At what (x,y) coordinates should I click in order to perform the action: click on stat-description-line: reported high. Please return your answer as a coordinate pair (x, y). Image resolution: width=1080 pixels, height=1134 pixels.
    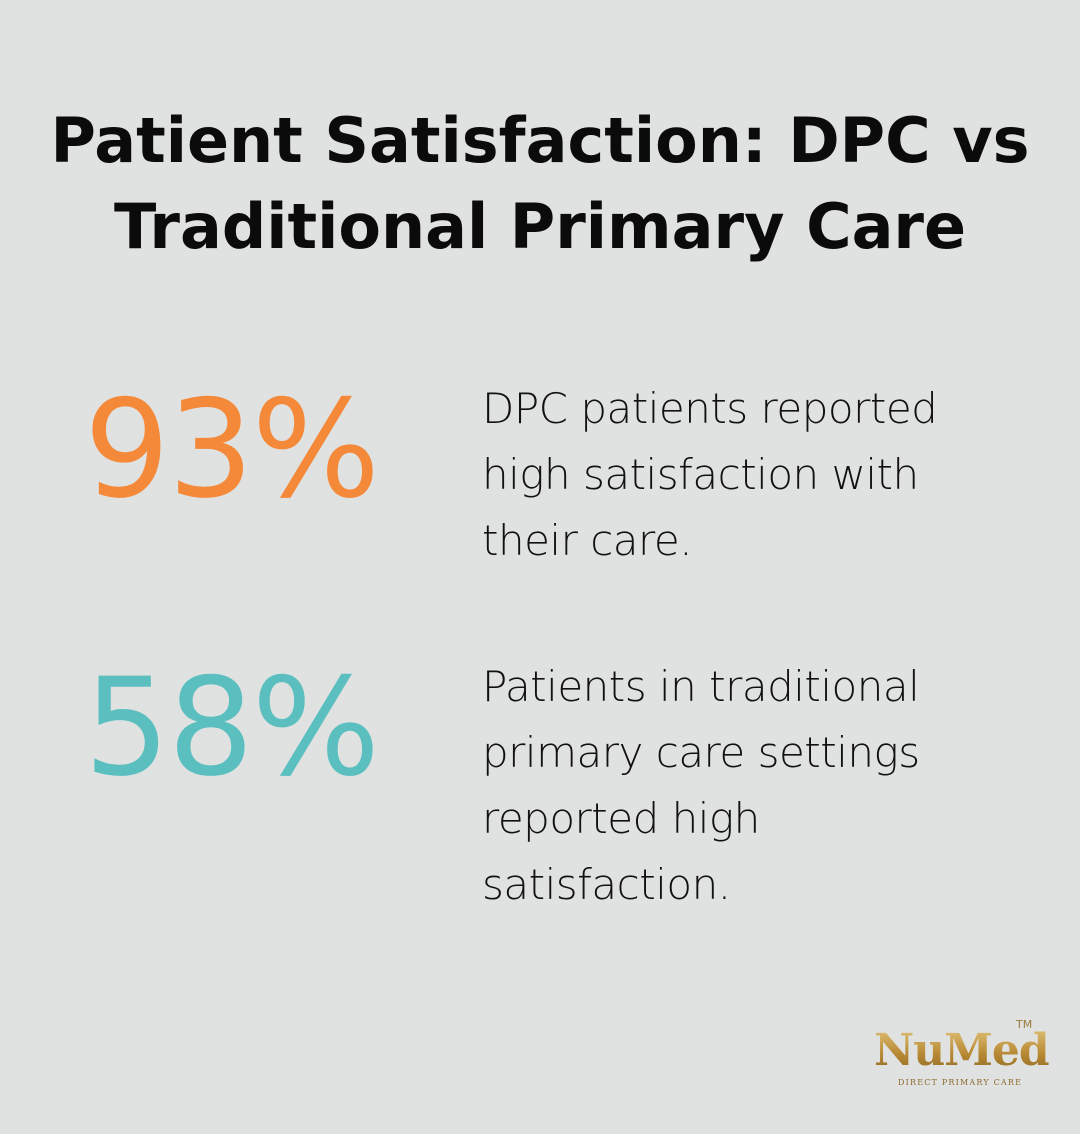
    Looking at the image, I should click on (621, 818).